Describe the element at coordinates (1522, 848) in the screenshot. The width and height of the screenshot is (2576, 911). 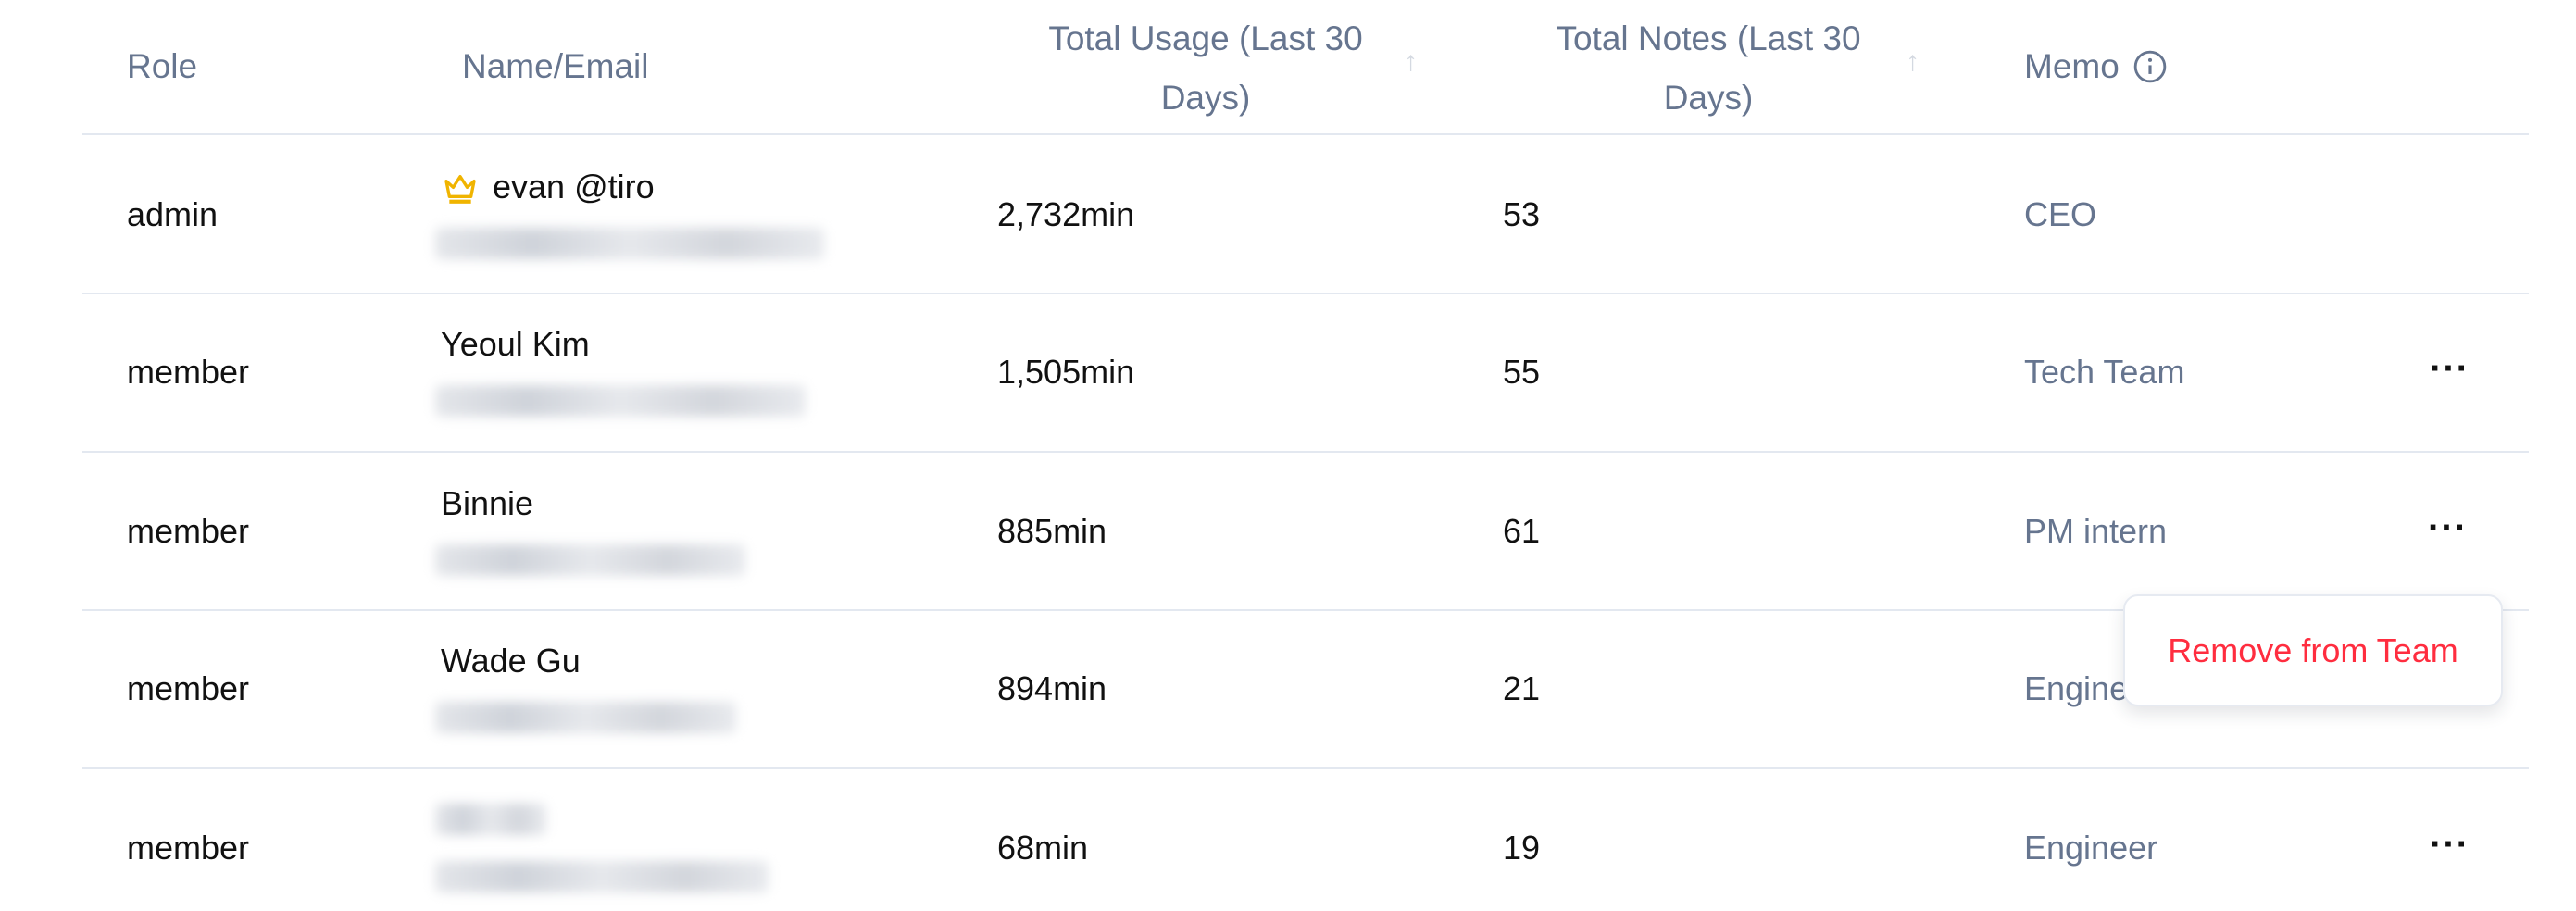
I see `notes-cell: 19` at that location.